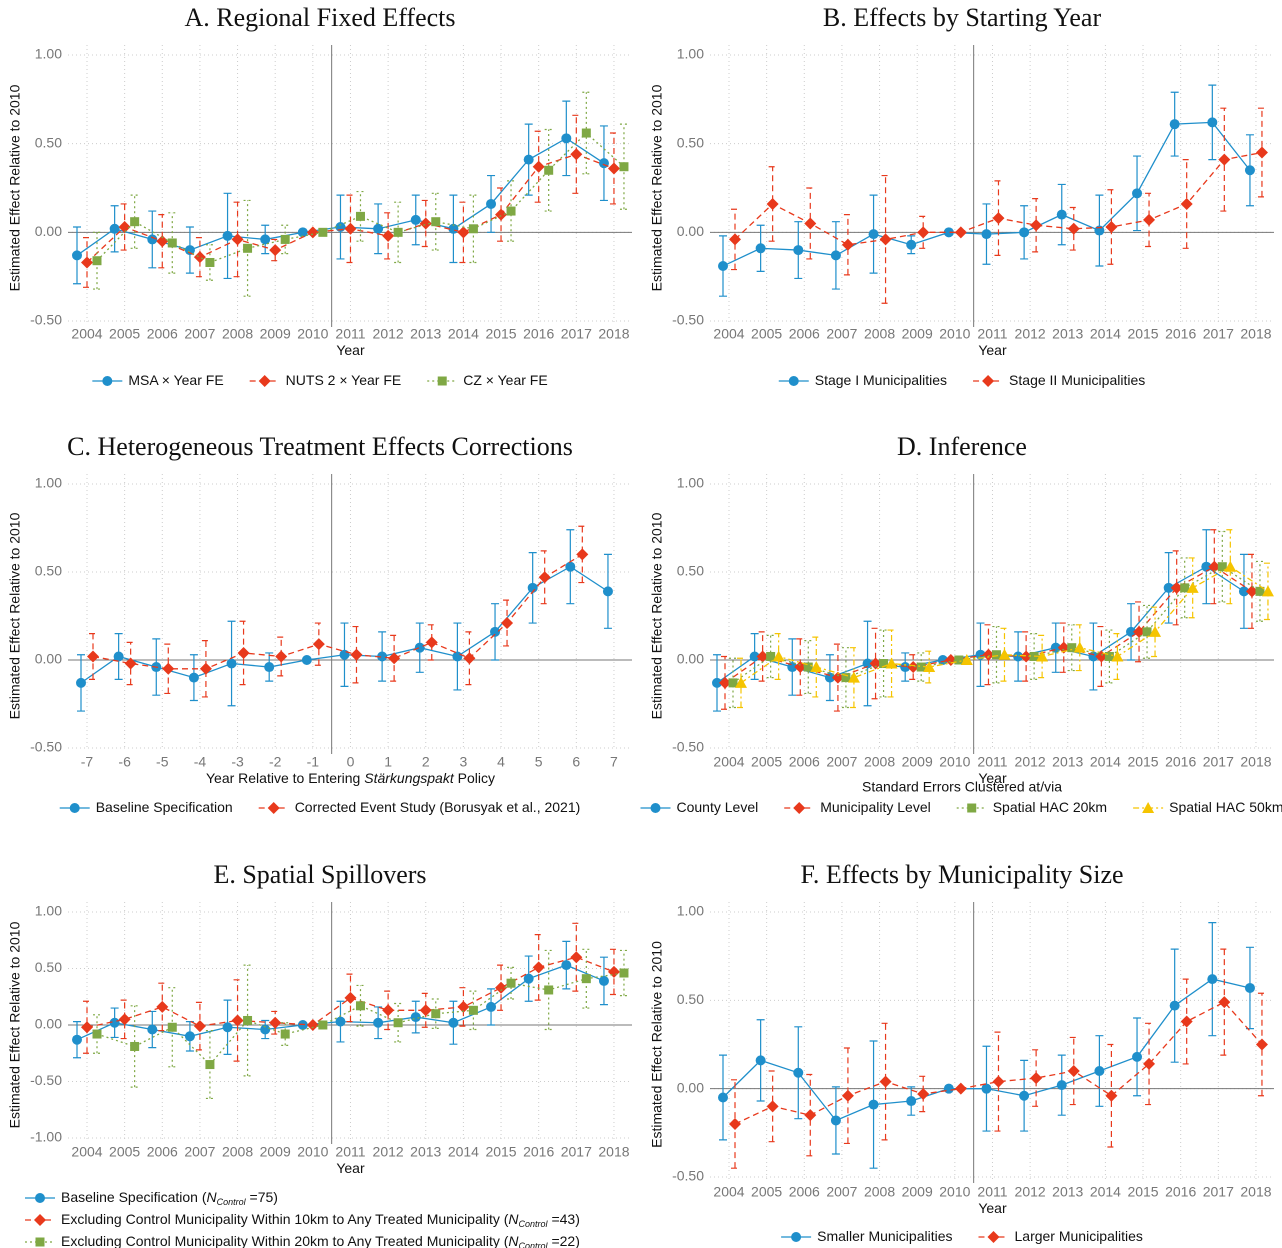 The width and height of the screenshot is (1282, 1248). Describe the element at coordinates (200, 762) in the screenshot. I see `x-tick-label: -4` at that location.